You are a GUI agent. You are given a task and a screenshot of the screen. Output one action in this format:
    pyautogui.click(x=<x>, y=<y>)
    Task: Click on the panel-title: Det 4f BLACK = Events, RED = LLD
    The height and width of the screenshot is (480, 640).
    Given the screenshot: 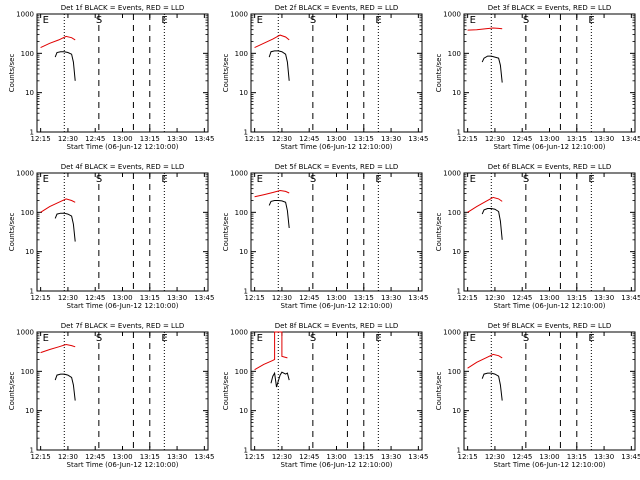 What is the action you would take?
    pyautogui.click(x=122, y=167)
    